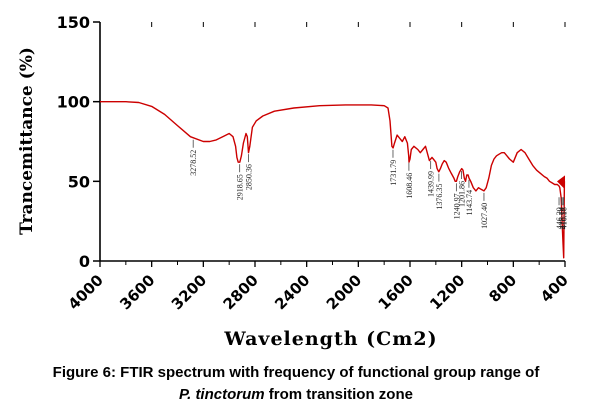 The width and height of the screenshot is (592, 419). What do you see at coordinates (189, 292) in the screenshot?
I see `x-tick-label: 3200` at bounding box center [189, 292].